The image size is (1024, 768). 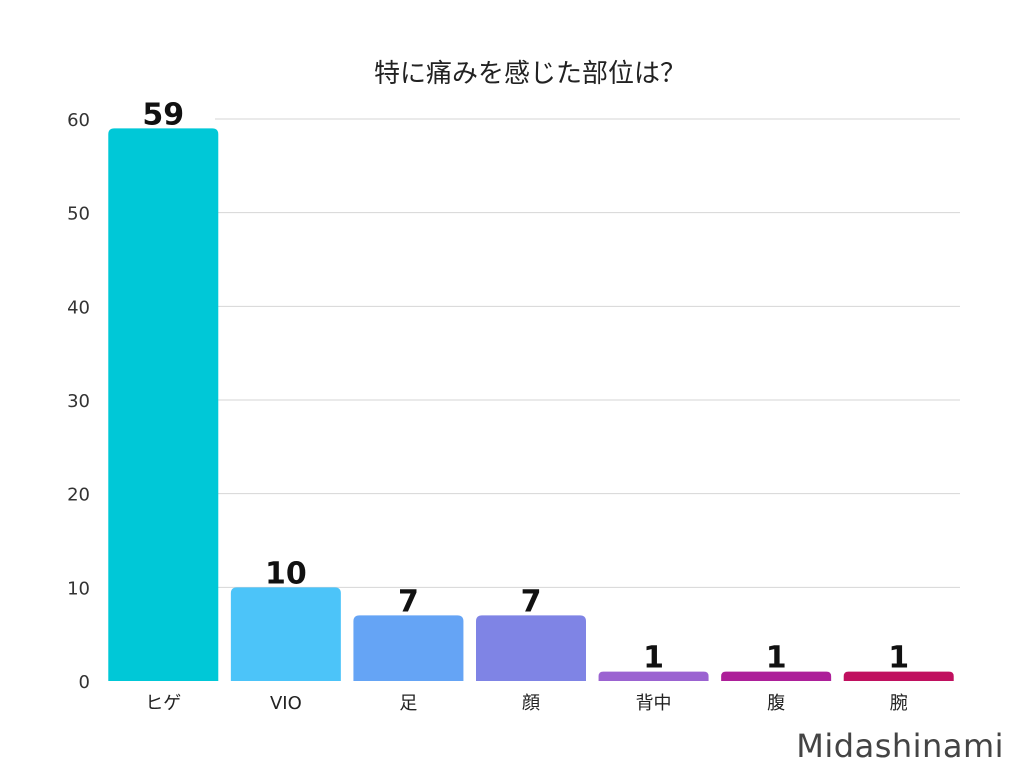 I want to click on y-tick-label: 50, so click(x=78, y=214).